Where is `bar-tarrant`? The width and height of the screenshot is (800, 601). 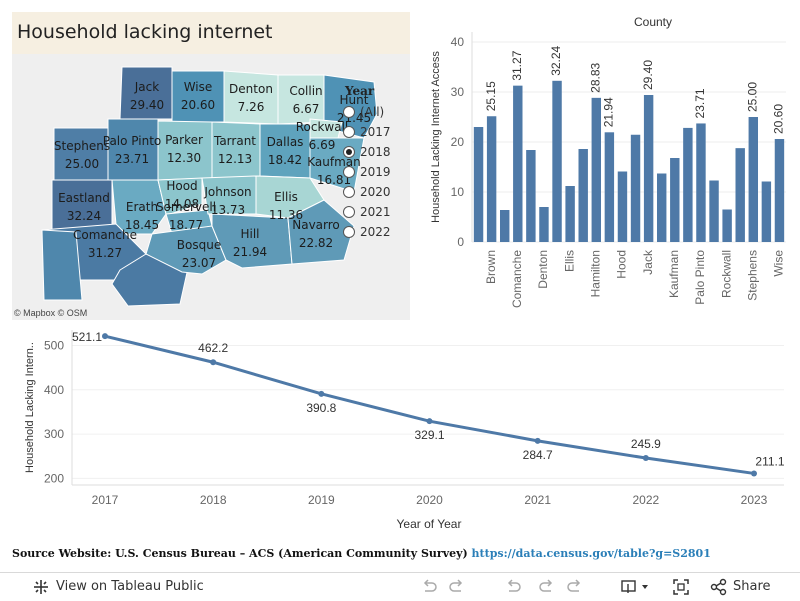
bar-tarrant is located at coordinates (766, 212).